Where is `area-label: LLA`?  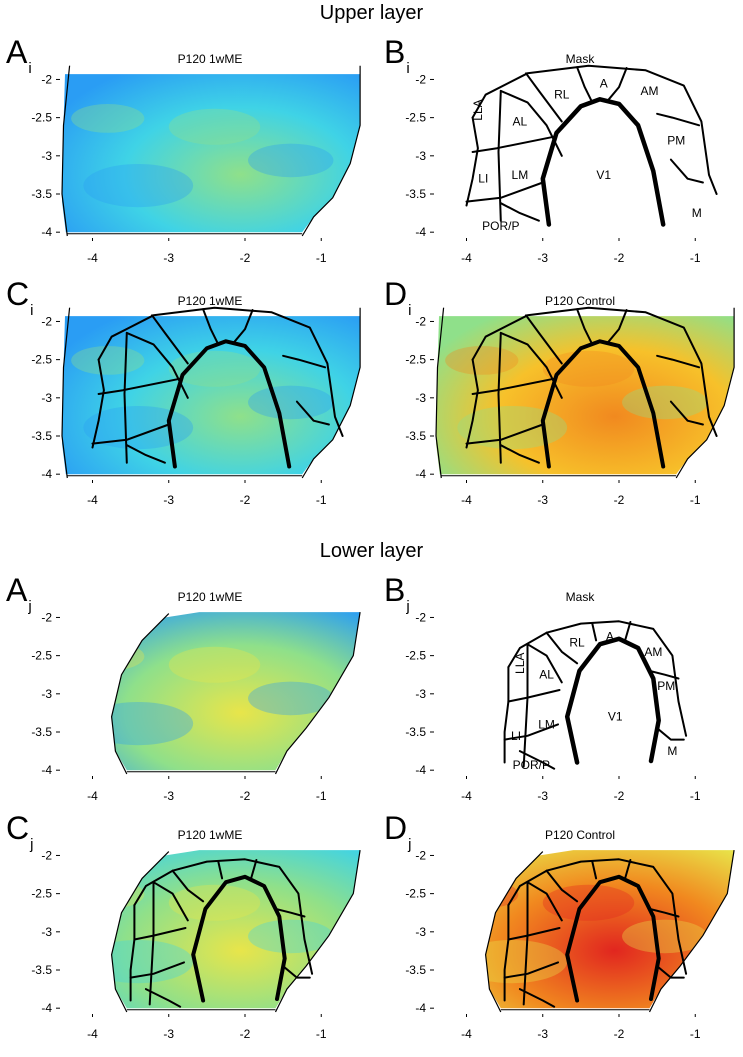 area-label: LLA is located at coordinates (478, 109).